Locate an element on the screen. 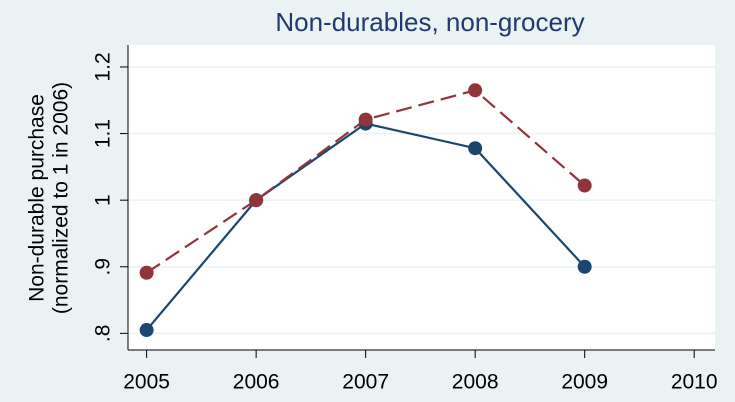 The height and width of the screenshot is (402, 735). x-tick-label: 2007 is located at coordinates (365, 382).